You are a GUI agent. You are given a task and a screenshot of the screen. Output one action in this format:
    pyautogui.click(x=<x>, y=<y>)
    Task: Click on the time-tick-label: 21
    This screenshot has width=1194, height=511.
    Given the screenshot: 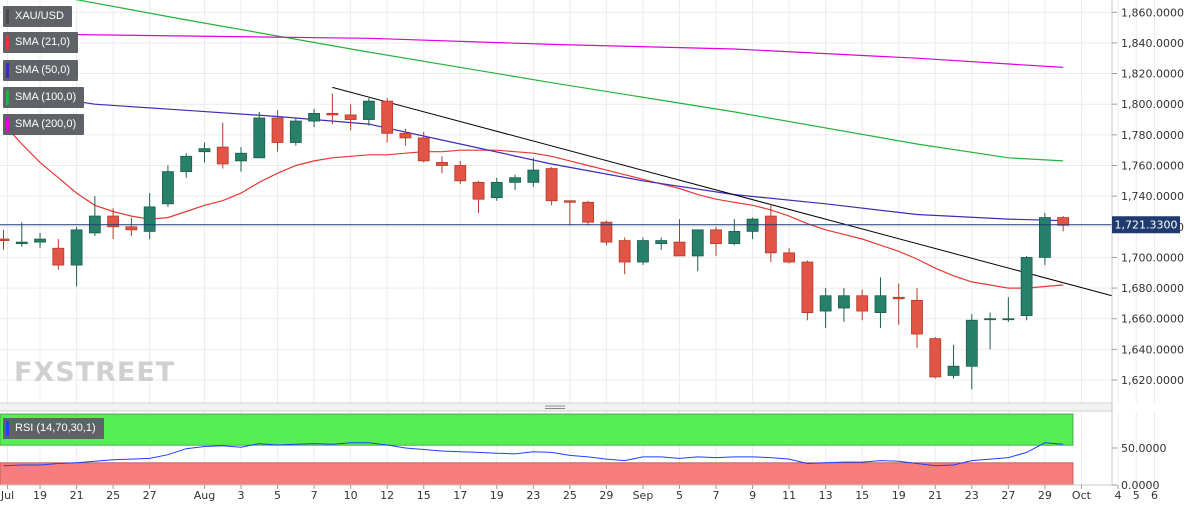 What is the action you would take?
    pyautogui.click(x=935, y=495)
    